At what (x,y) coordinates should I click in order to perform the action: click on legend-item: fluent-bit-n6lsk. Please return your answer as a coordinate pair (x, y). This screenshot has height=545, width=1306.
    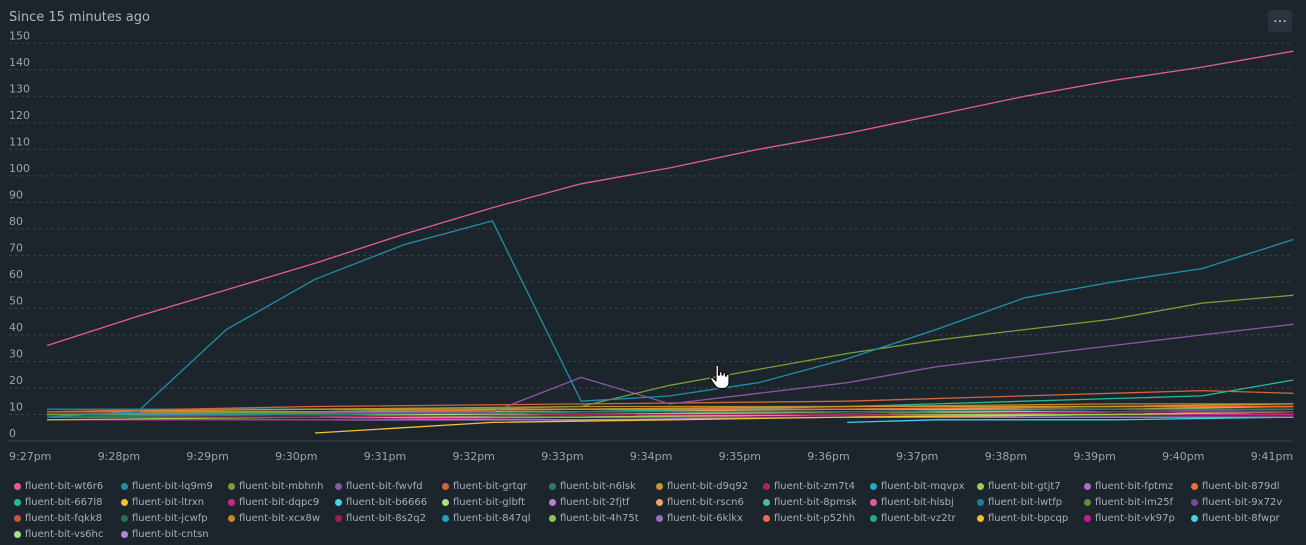
    Looking at the image, I should click on (602, 486).